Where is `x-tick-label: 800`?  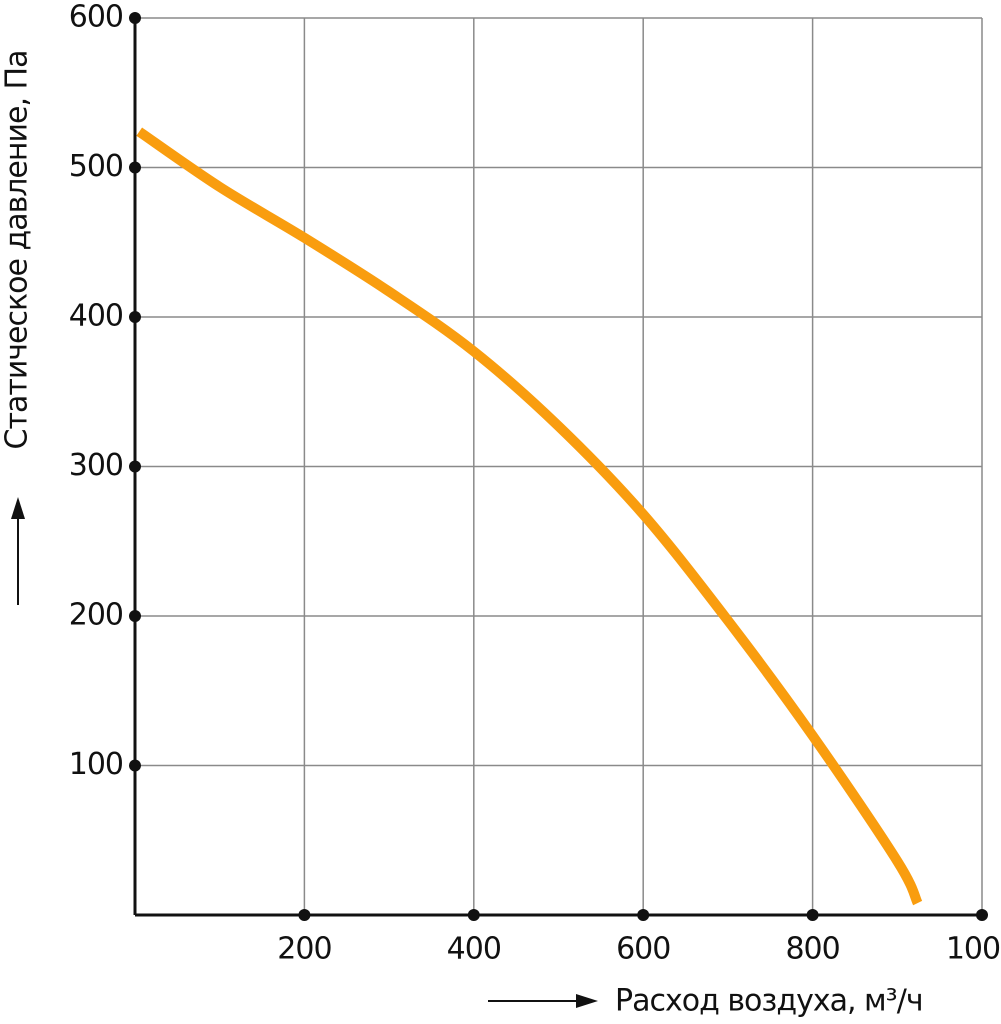
x-tick-label: 800 is located at coordinates (812, 949).